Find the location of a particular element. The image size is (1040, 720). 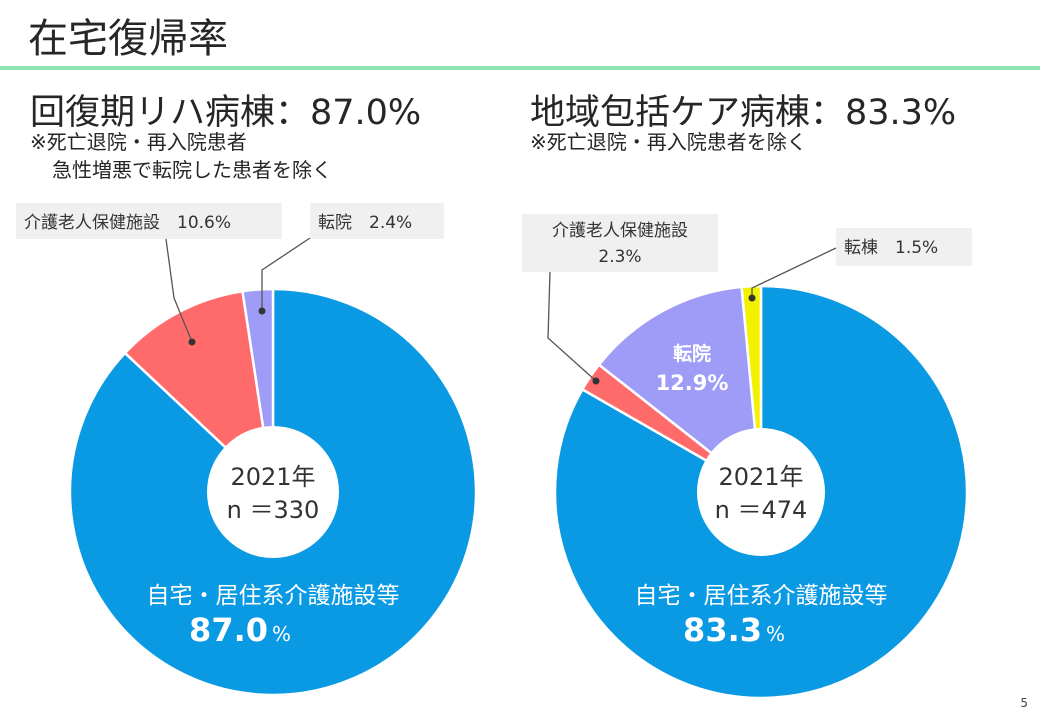

right-main-slice-value: 83.3 is located at coordinates (722, 630).